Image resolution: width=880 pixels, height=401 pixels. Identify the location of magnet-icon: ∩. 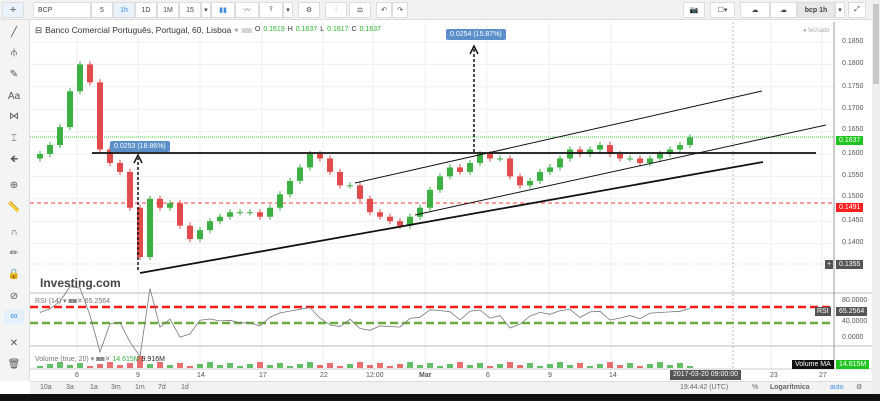
(14, 232).